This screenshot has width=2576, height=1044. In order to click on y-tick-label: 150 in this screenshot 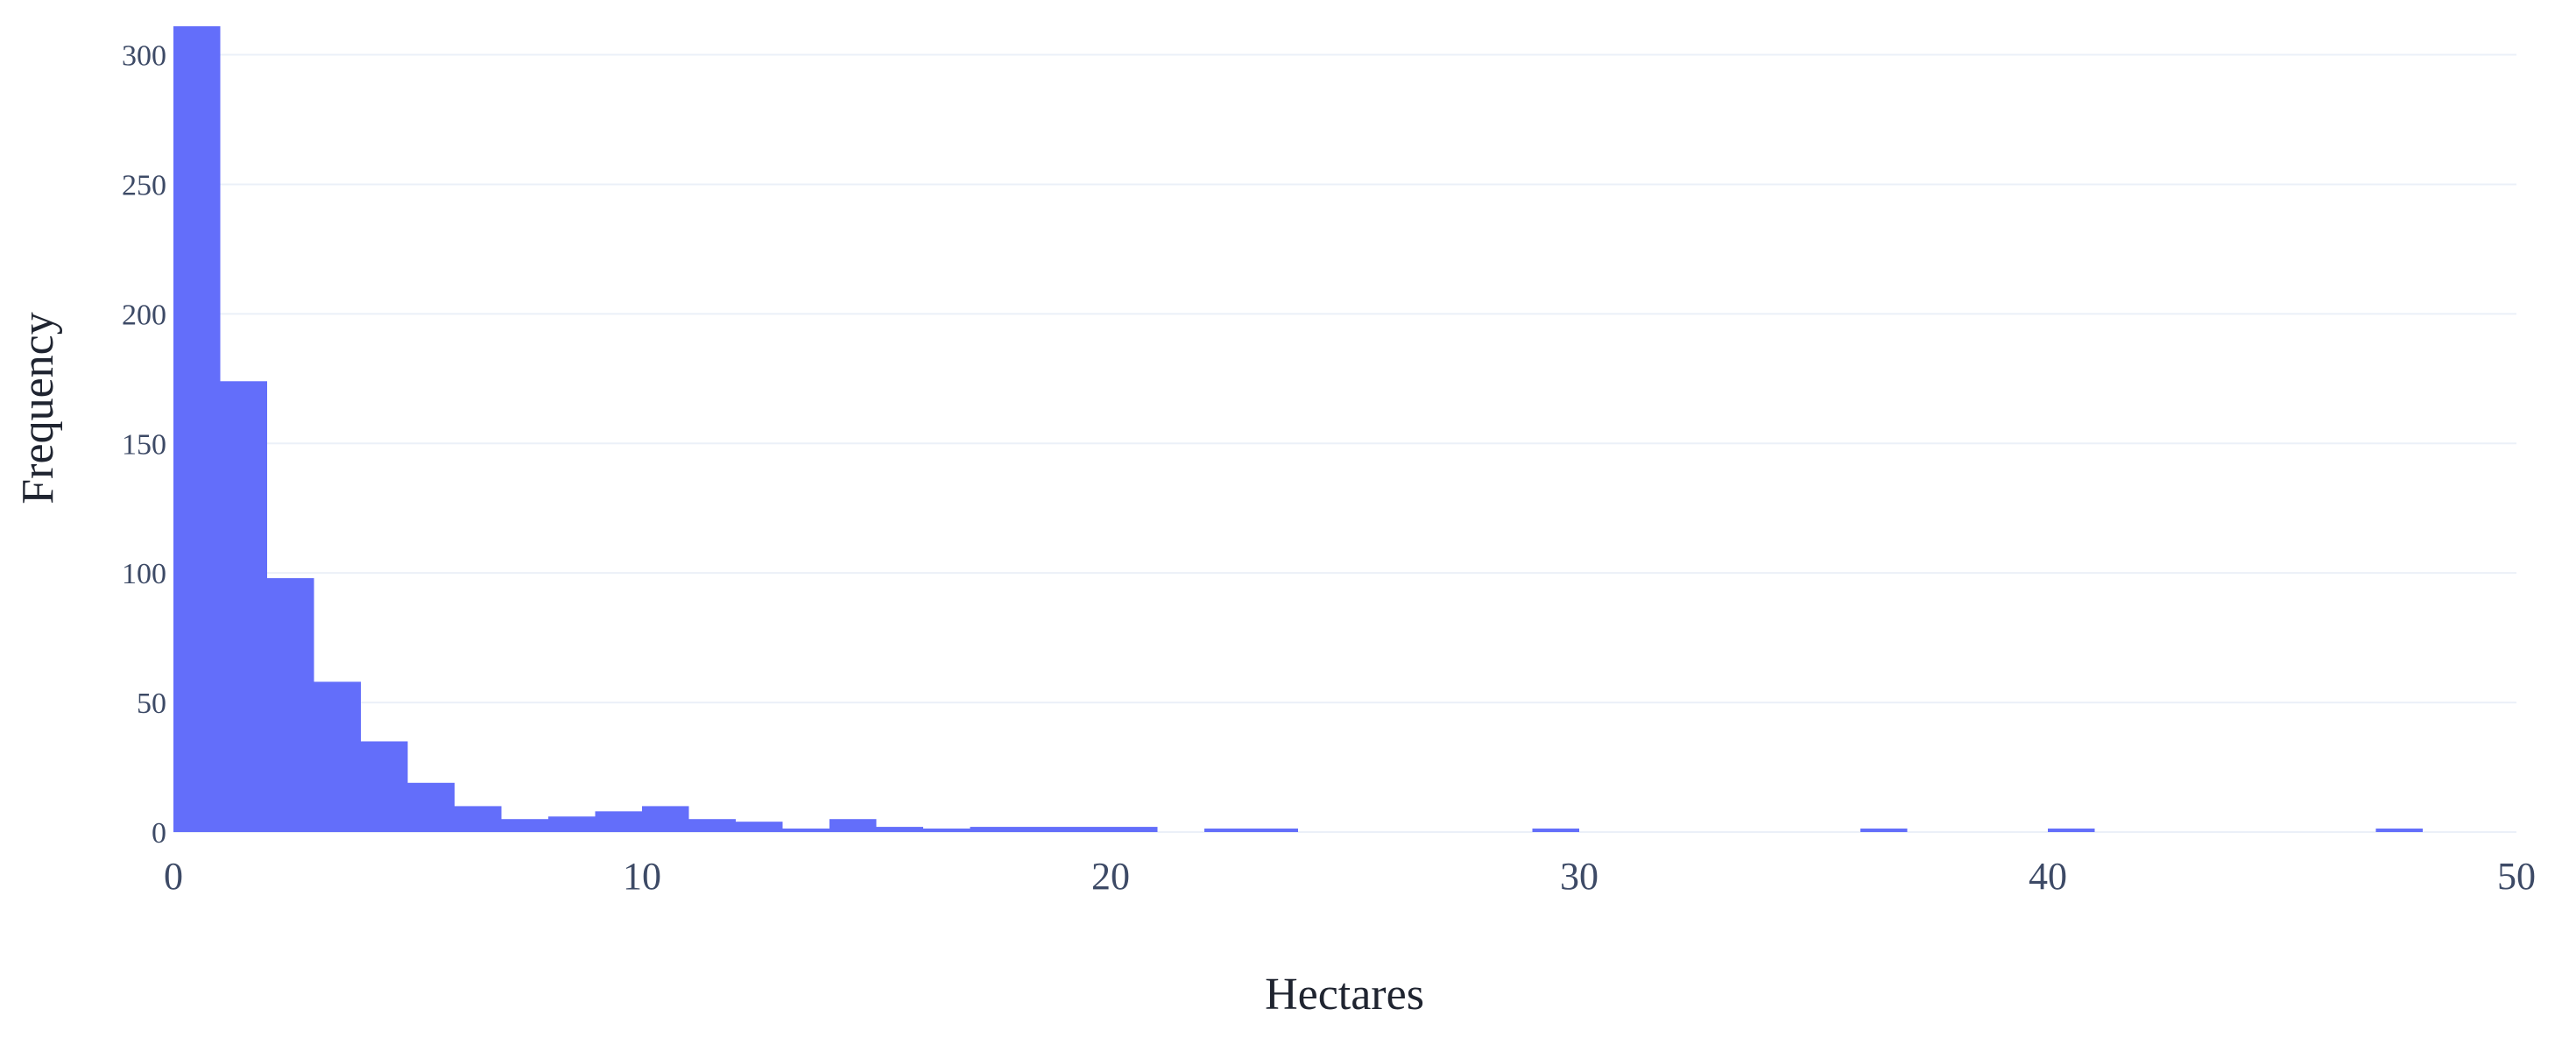, I will do `click(144, 445)`.